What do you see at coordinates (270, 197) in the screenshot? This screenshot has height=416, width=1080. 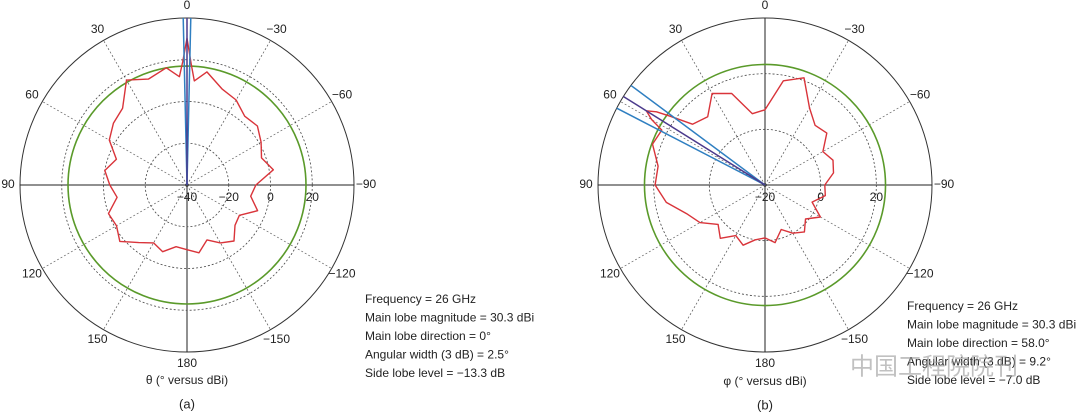 I see `r-tick-label: 0` at bounding box center [270, 197].